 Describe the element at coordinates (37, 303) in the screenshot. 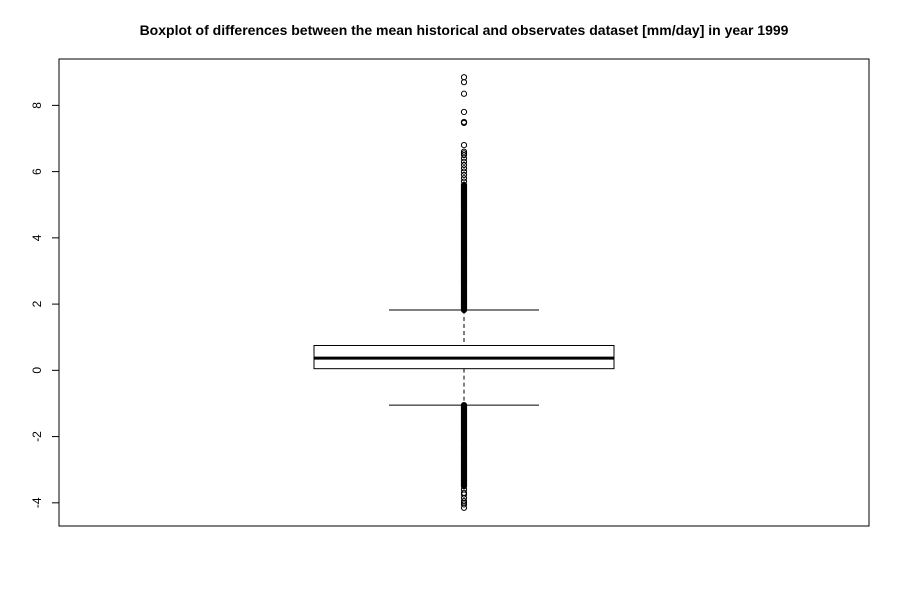

I see `y-tick-label: 2` at that location.